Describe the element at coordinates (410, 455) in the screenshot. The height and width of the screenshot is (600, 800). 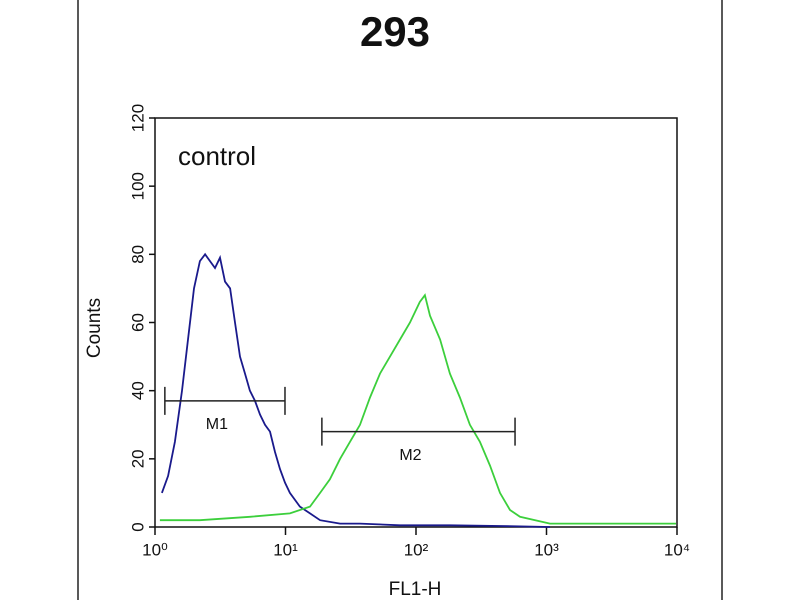
I see `marker-label: M2` at that location.